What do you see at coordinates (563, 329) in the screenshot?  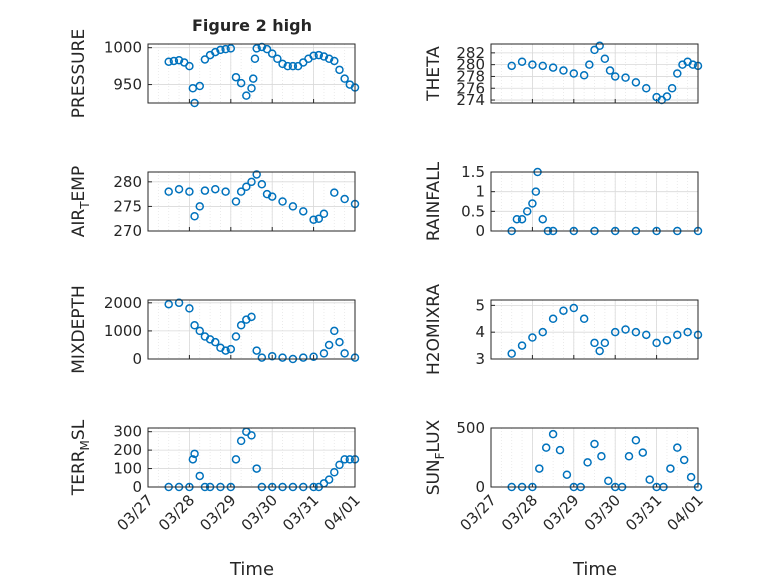 I see `chart-panel-h2omixra: 3 4 5 H2OMIXRA` at bounding box center [563, 329].